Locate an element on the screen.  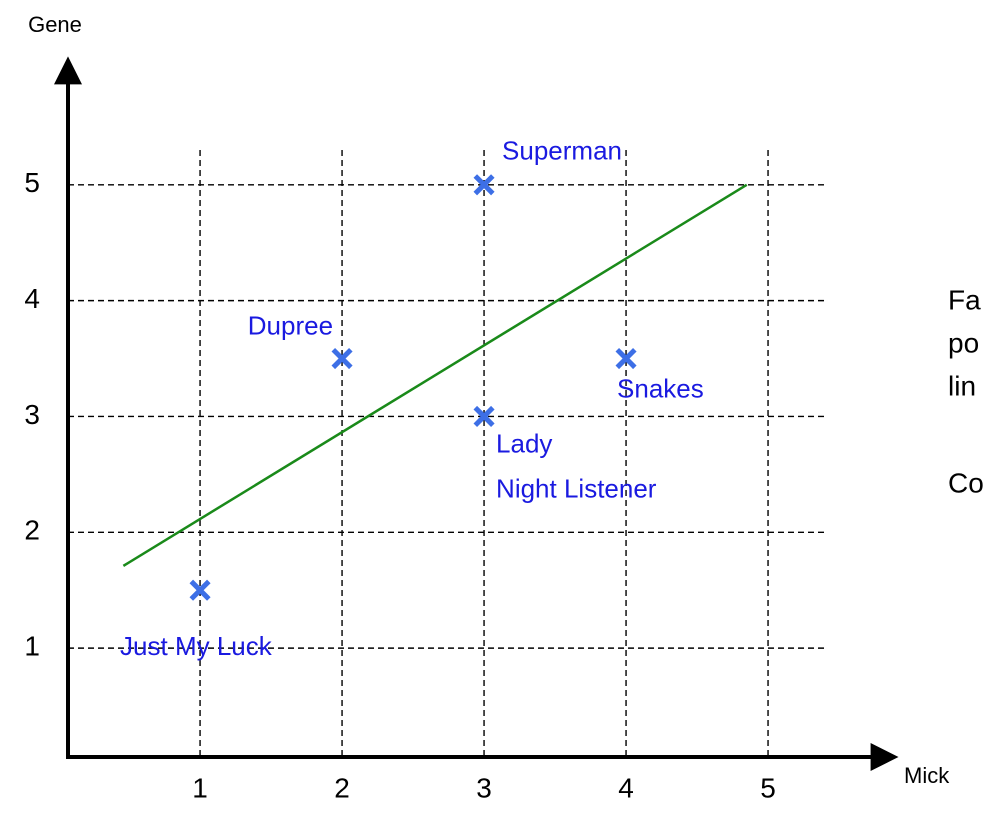
point-label: Just My Luck is located at coordinates (196, 646).